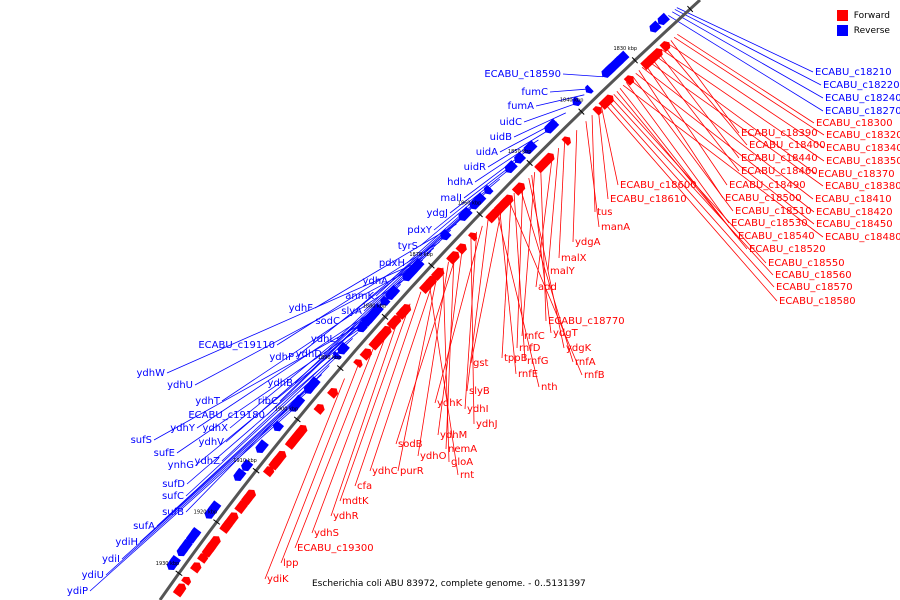 The width and height of the screenshot is (900, 600). Describe the element at coordinates (763, 198) in the screenshot. I see `gene-label-forward: ECABU_c18500` at that location.